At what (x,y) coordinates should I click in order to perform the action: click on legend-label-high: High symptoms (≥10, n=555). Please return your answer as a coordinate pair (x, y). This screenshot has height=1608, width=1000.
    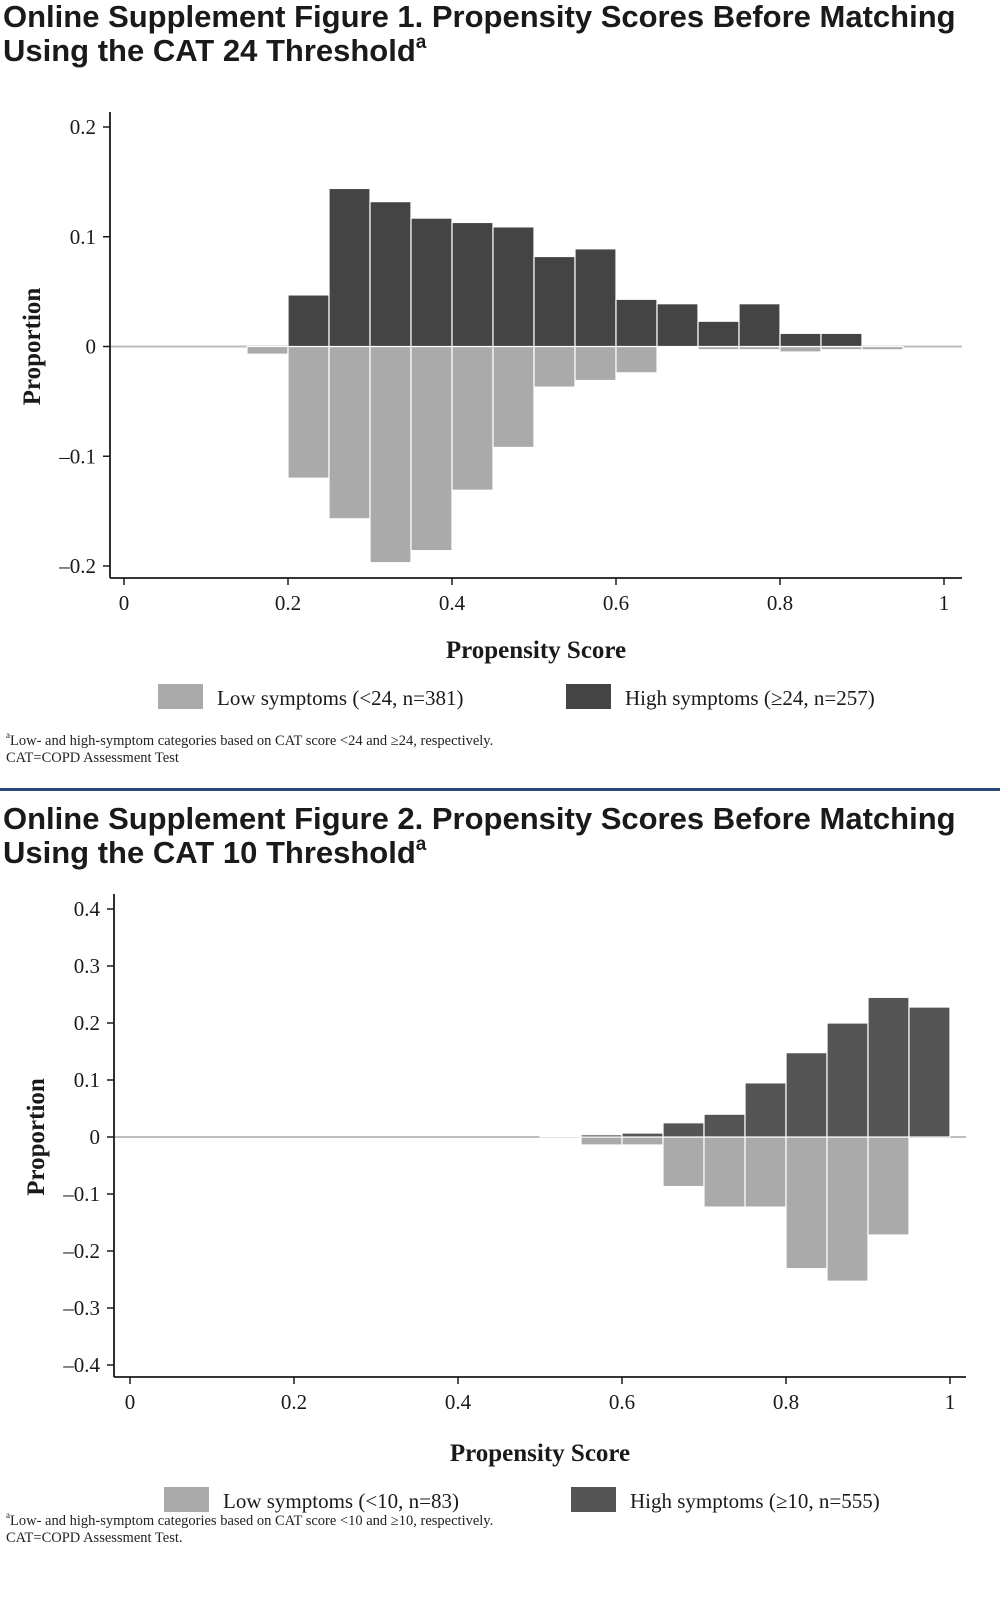
    Looking at the image, I should click on (755, 1501).